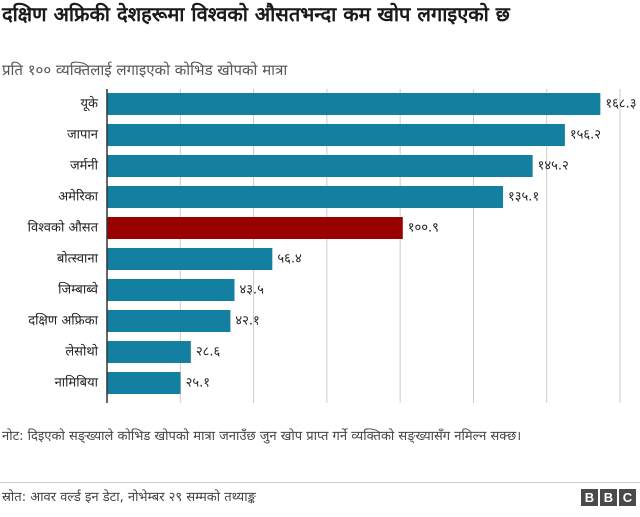 This screenshot has width=640, height=517. I want to click on data-label: २५.१, so click(198, 383).